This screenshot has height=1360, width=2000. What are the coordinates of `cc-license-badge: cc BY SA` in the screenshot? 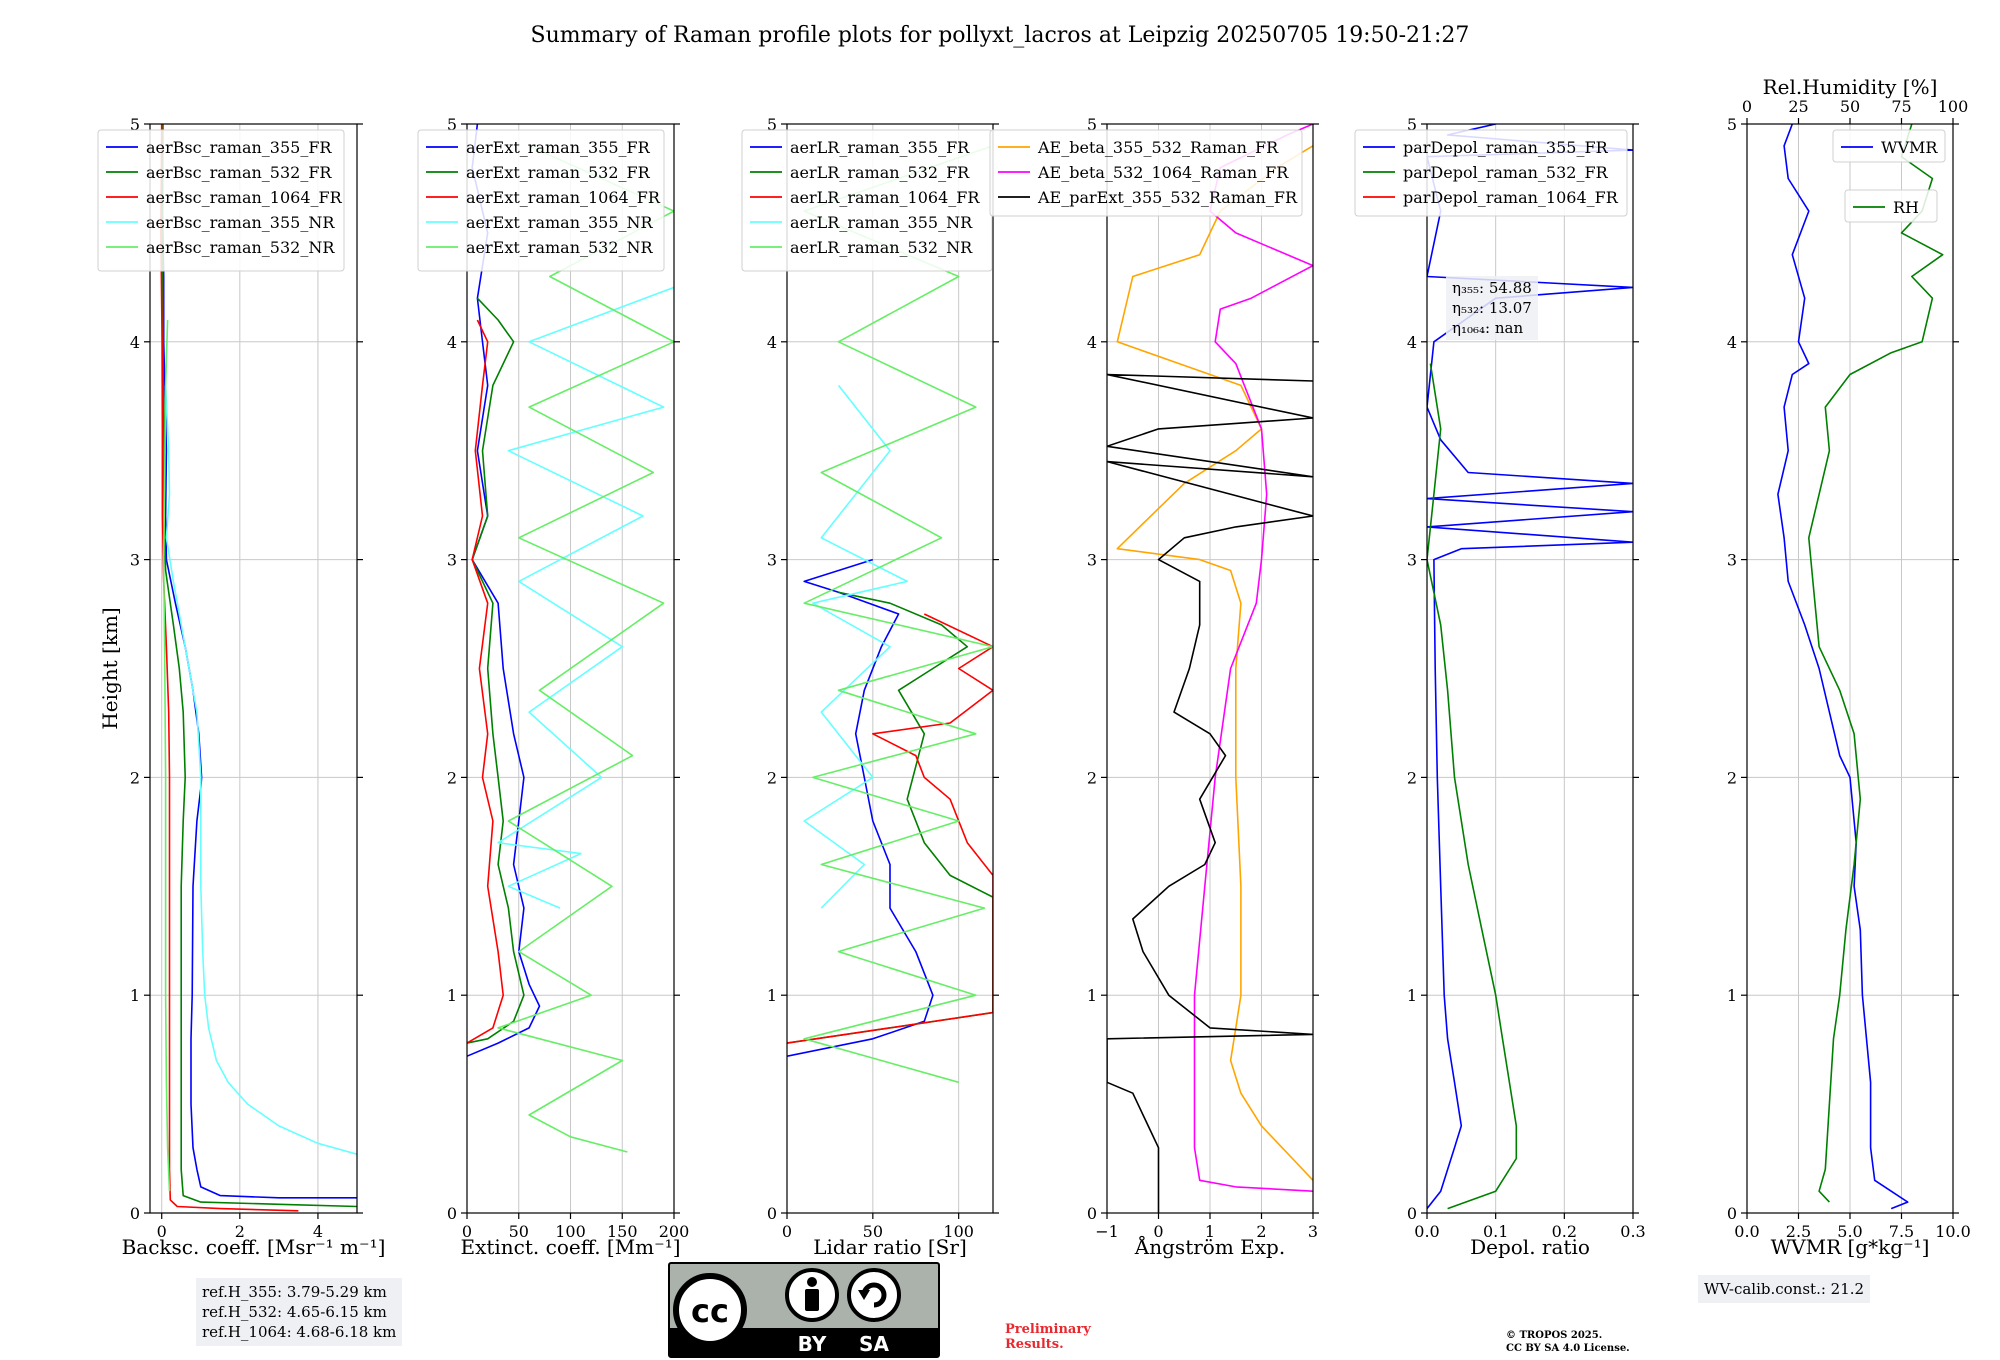 It's located at (804, 1310).